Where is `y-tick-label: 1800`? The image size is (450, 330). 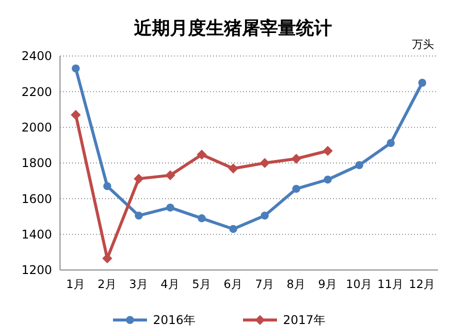 y-tick-label: 1800 is located at coordinates (36, 163).